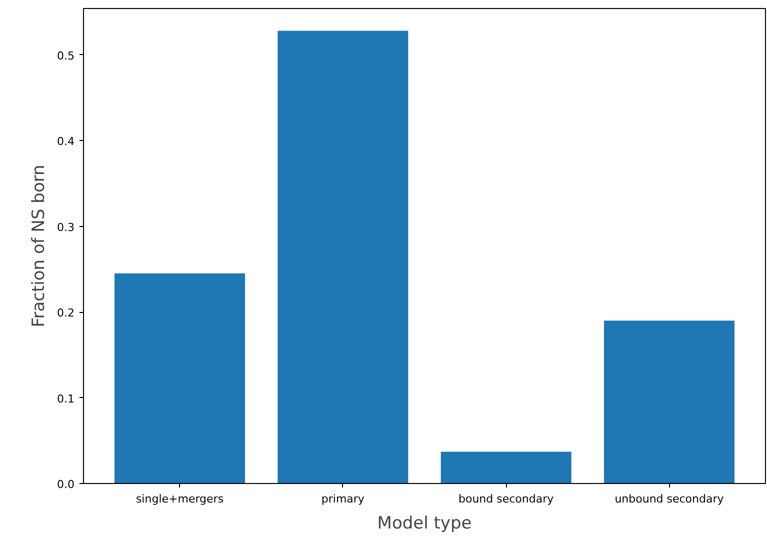 This screenshot has height=543, width=767. I want to click on y-tick-label: 0.4, so click(66, 141).